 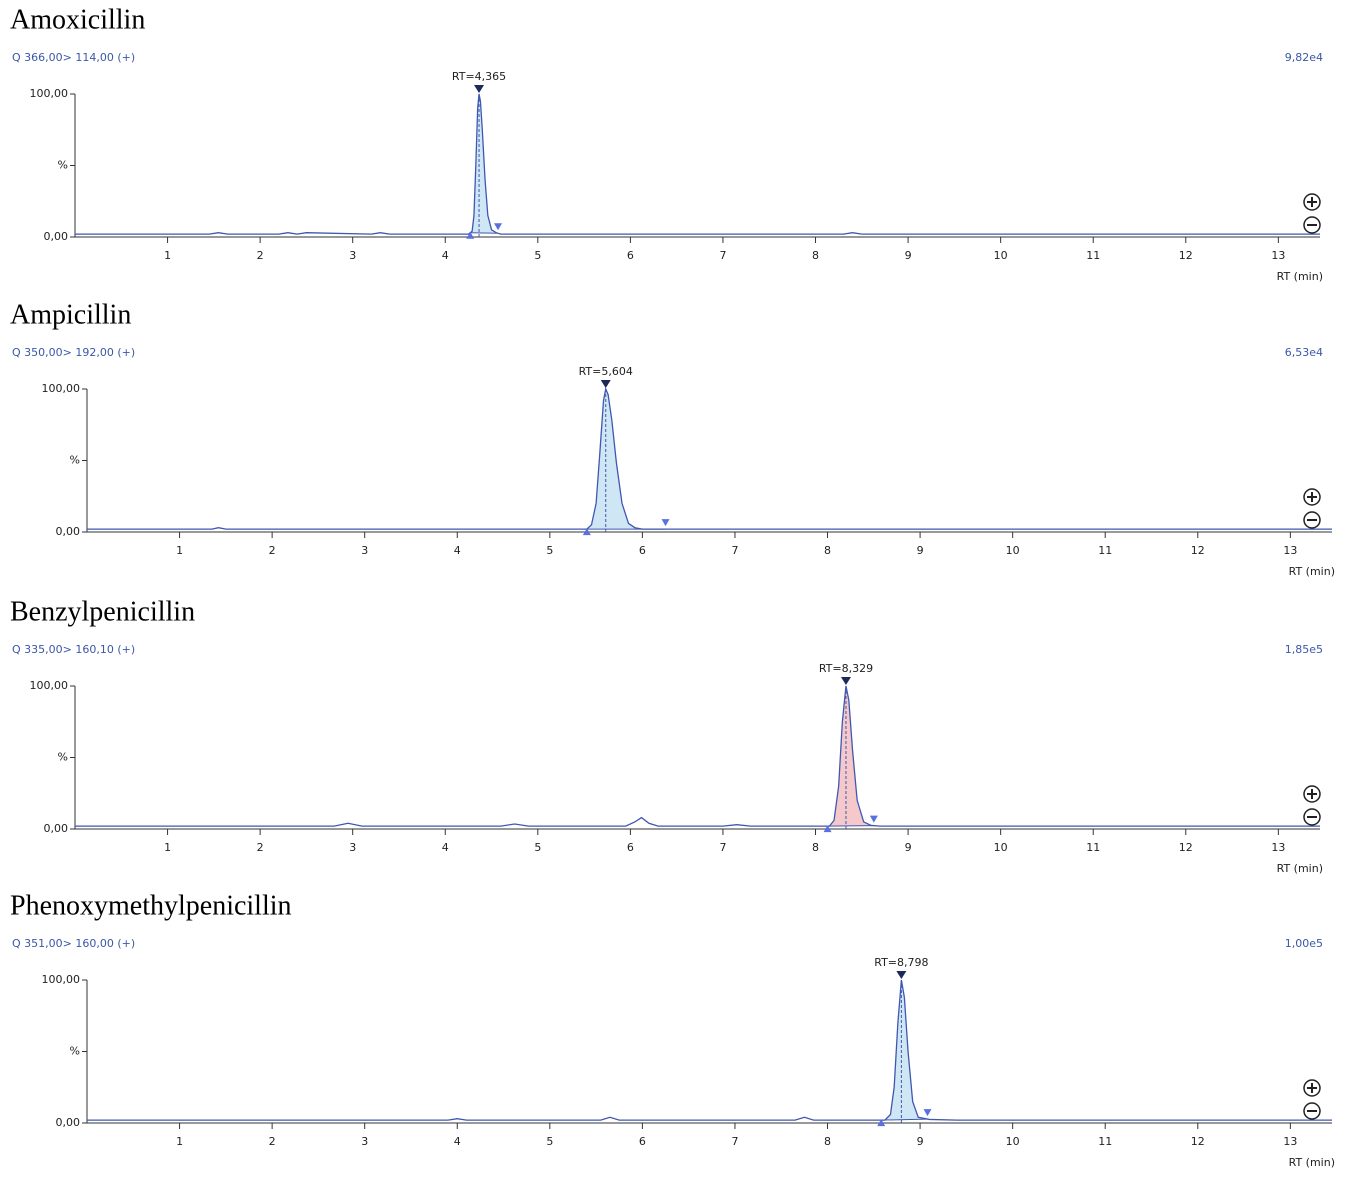 I want to click on intensity-label: 1,85e5, so click(x=1304, y=649).